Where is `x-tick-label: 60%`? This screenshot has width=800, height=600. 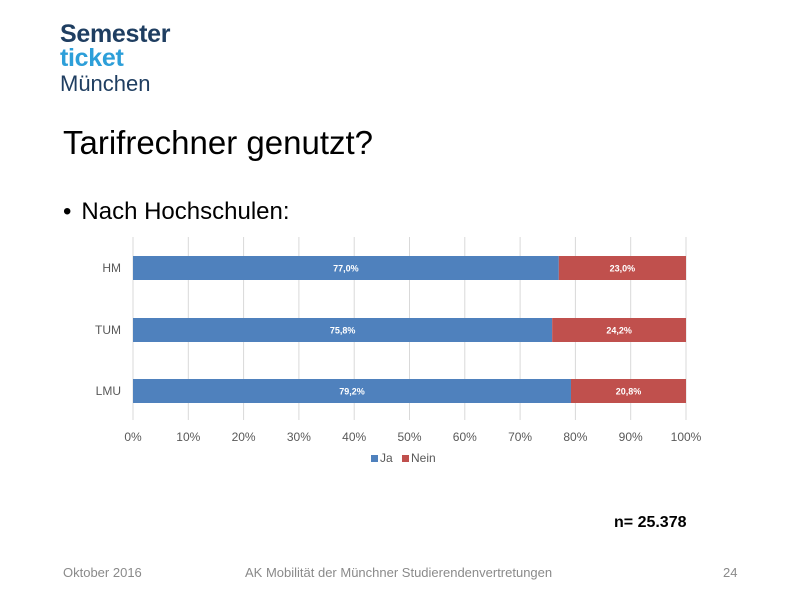
x-tick-label: 60% is located at coordinates (465, 437).